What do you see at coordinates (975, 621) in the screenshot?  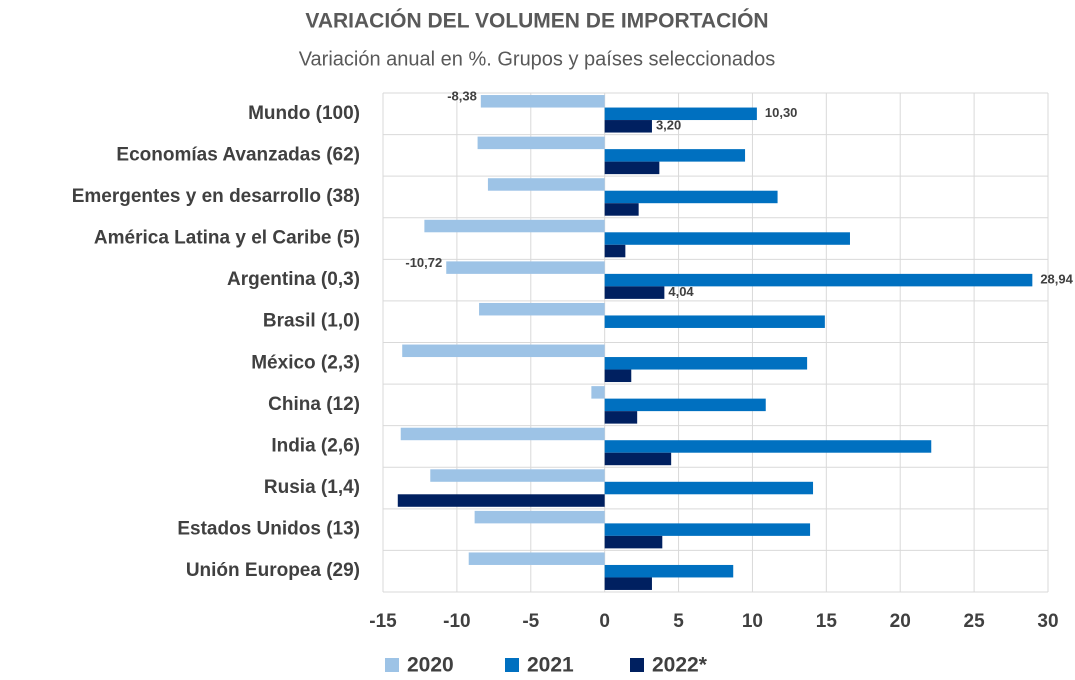 I see `x-tick-label: 25` at bounding box center [975, 621].